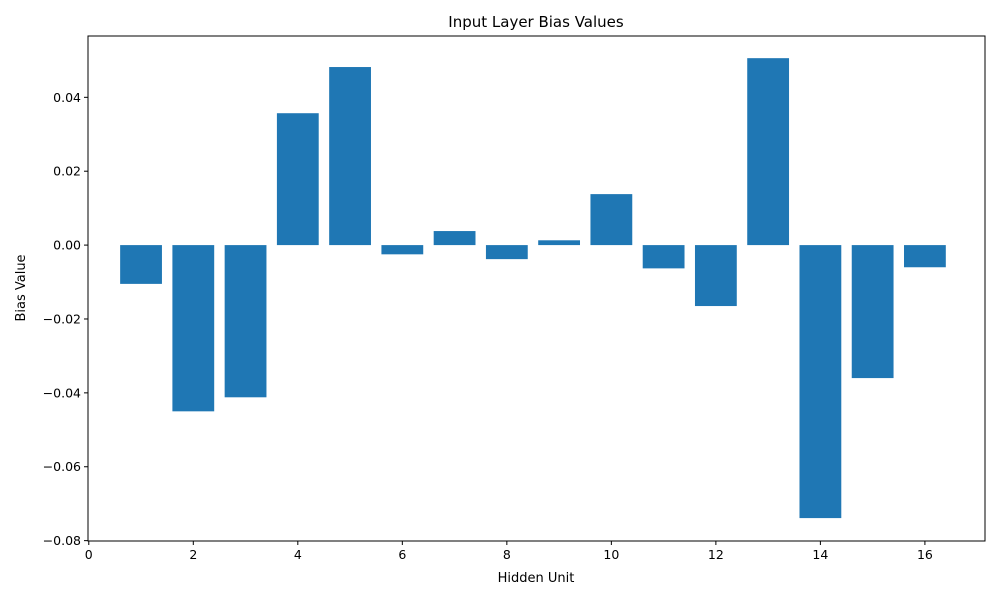  I want to click on x-axis-label: Hidden Unit, so click(536, 578).